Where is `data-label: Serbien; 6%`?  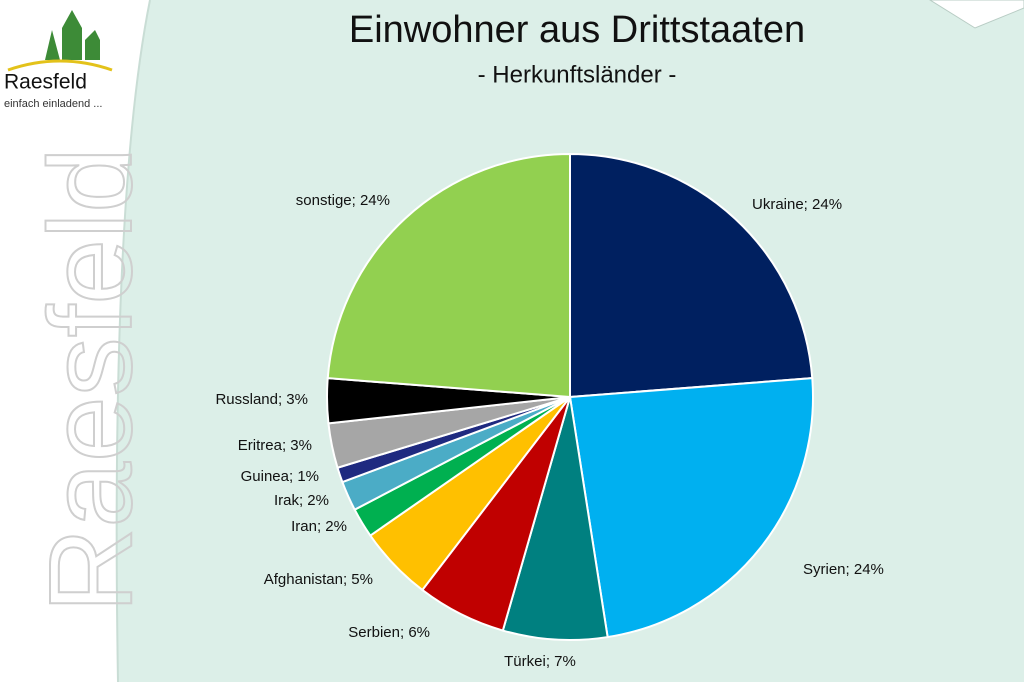
data-label: Serbien; 6% is located at coordinates (389, 632).